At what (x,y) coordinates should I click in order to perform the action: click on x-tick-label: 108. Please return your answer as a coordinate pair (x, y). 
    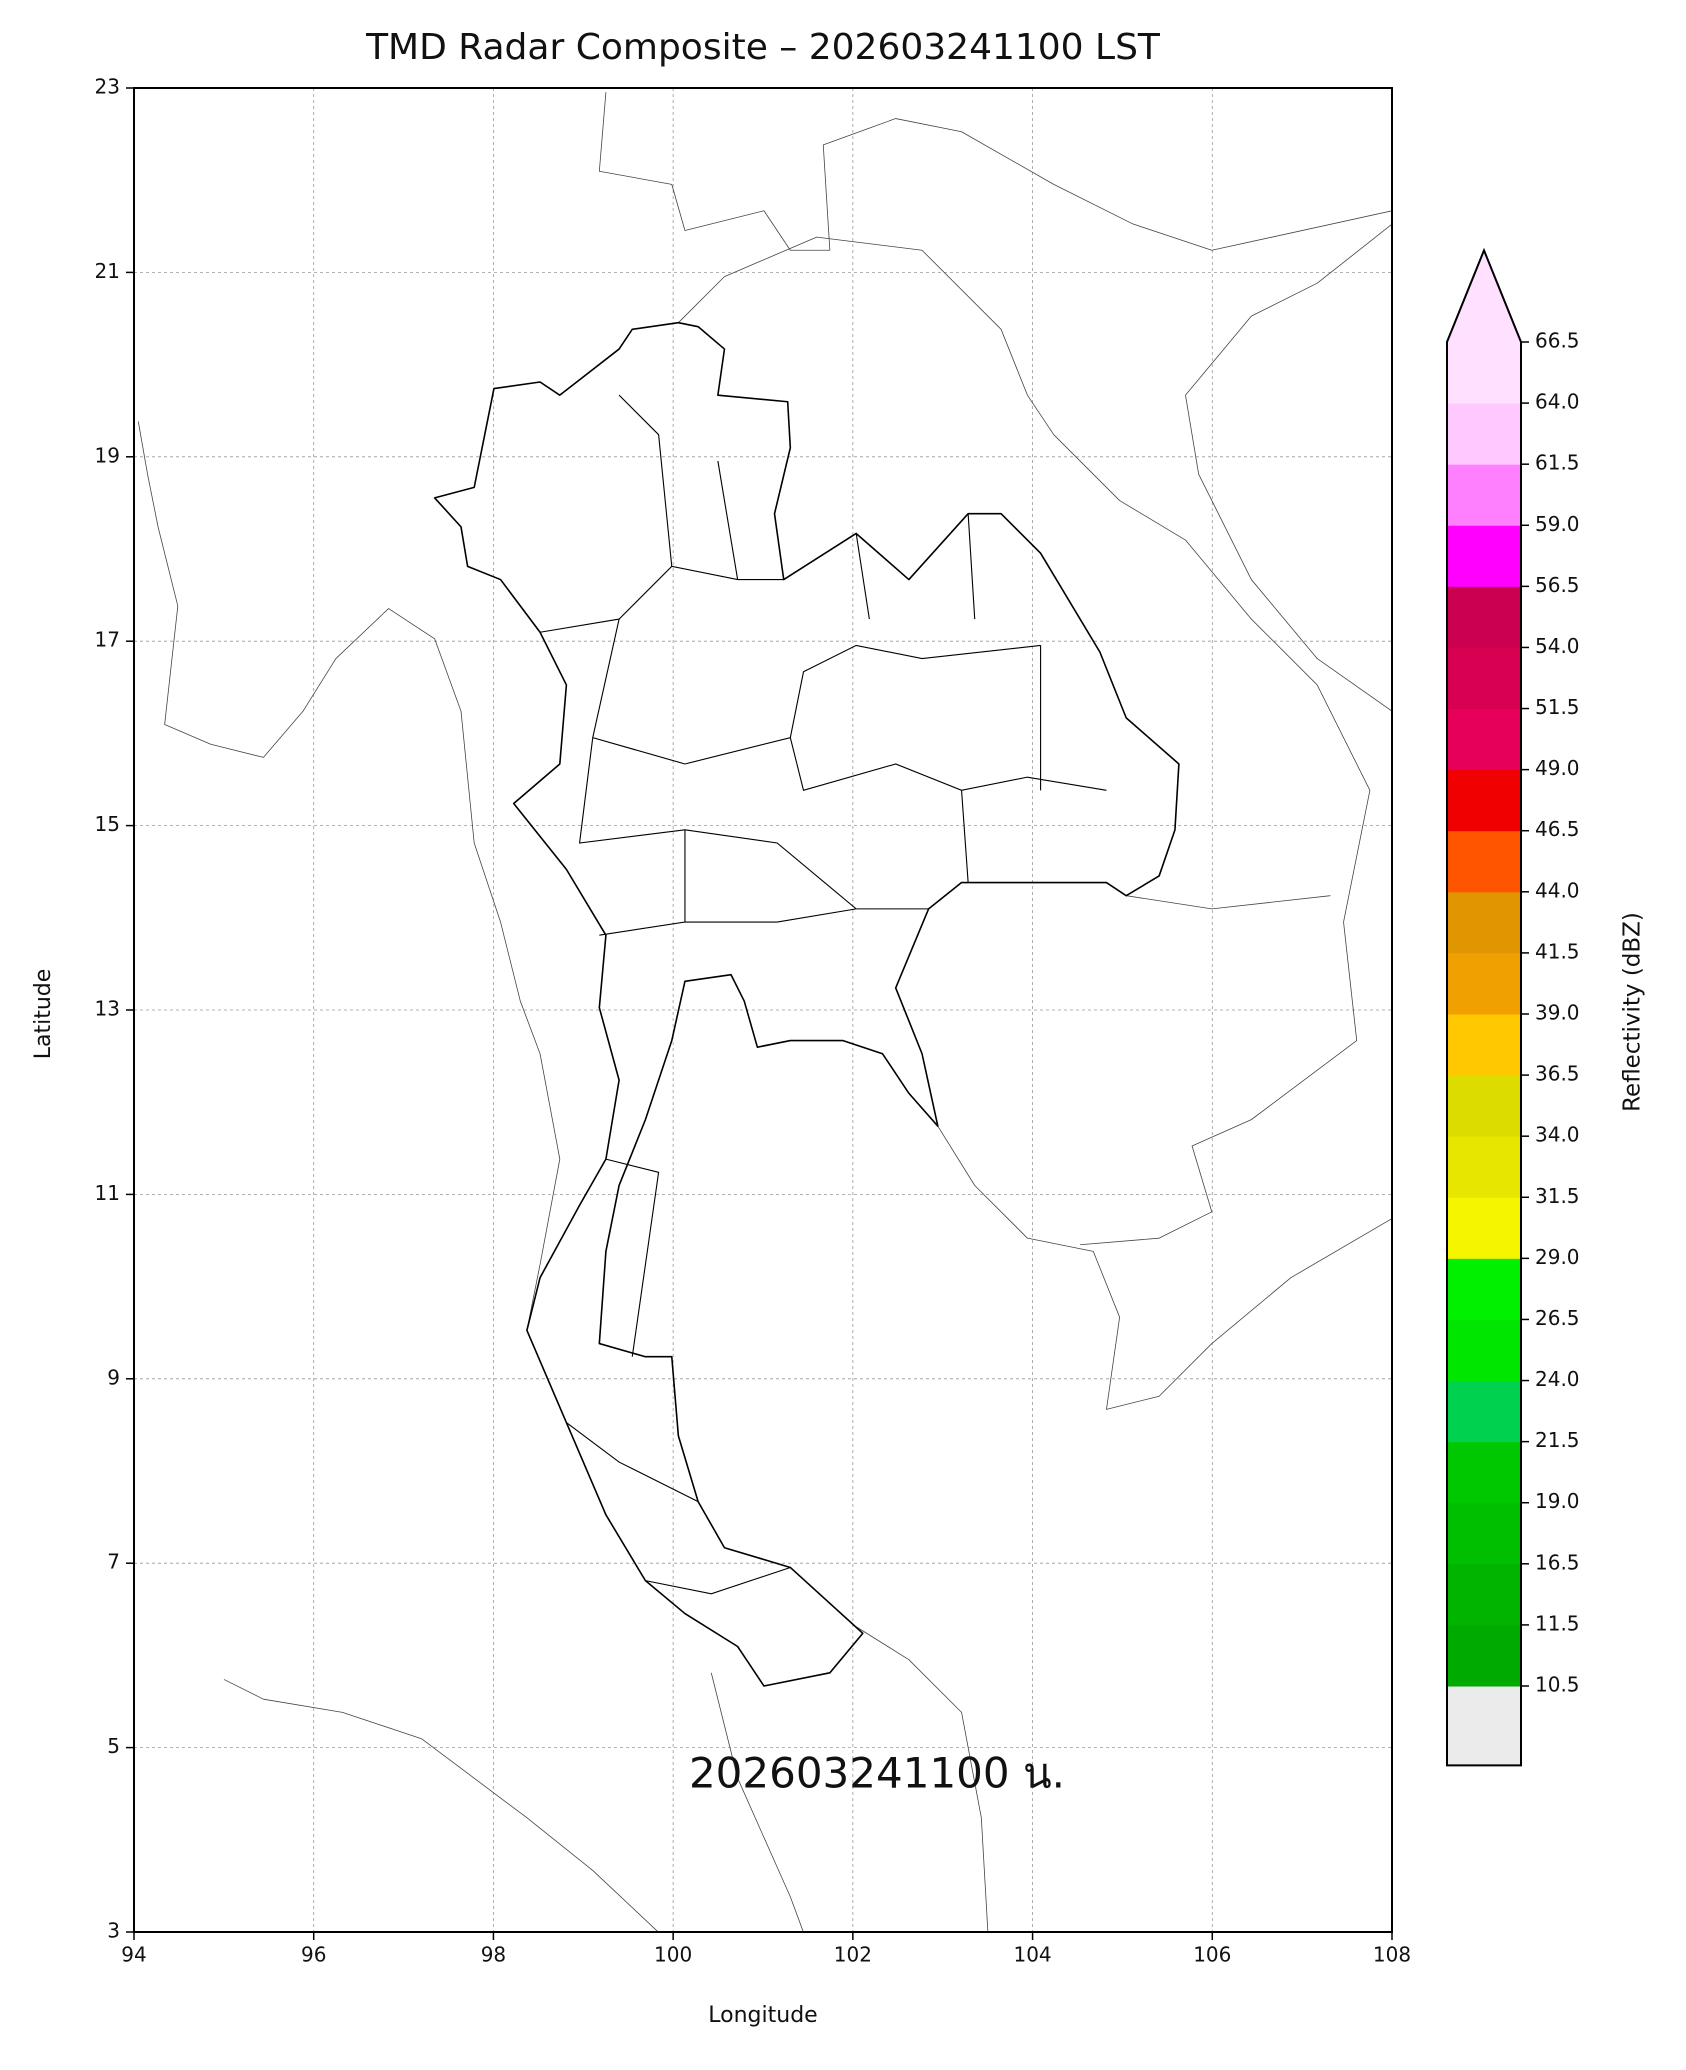
    Looking at the image, I should click on (1392, 1955).